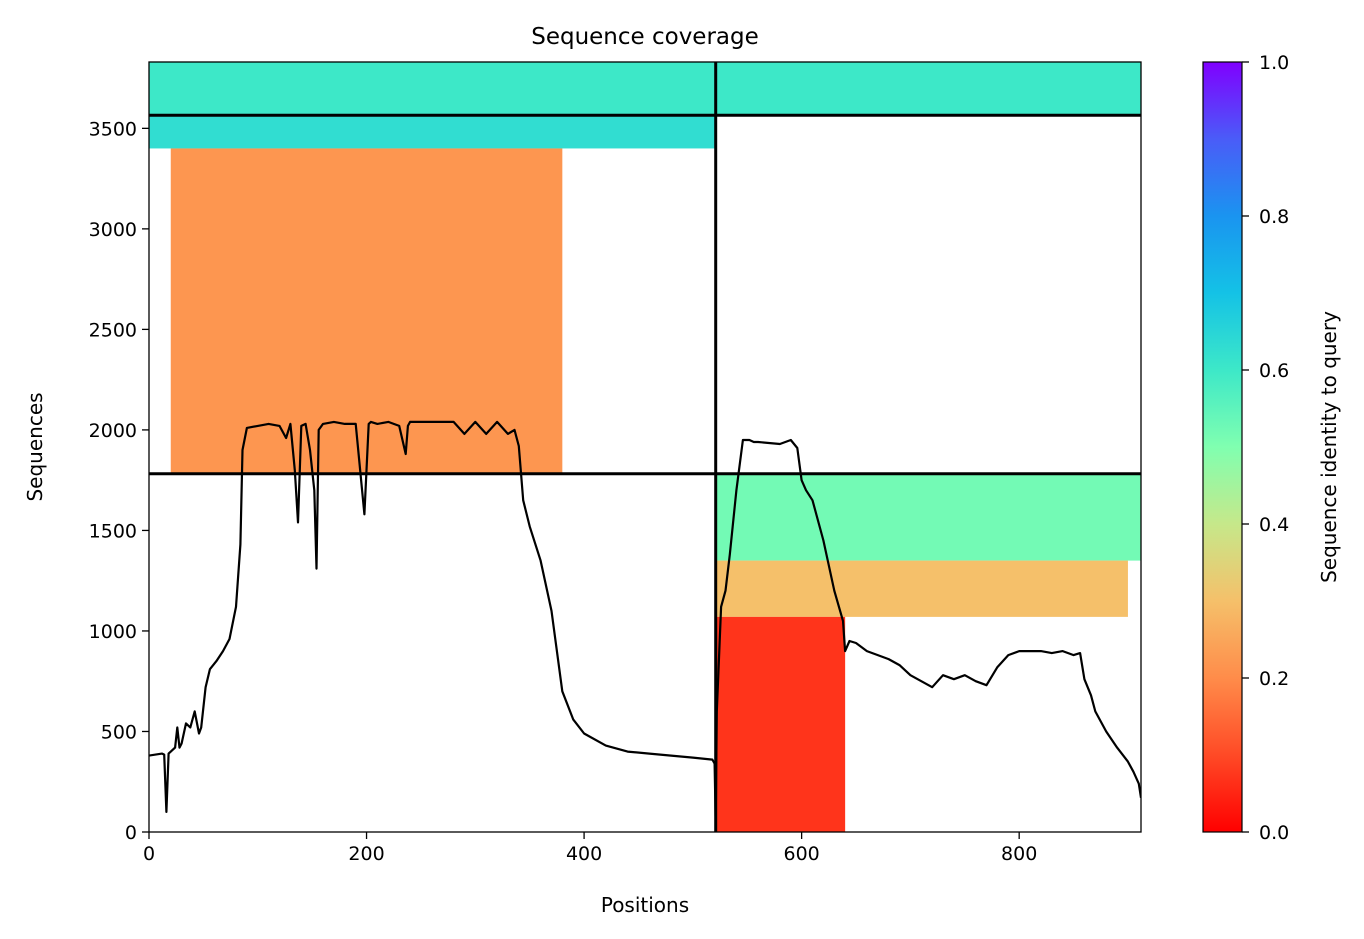 This screenshot has width=1364, height=939. Describe the element at coordinates (113, 531) in the screenshot. I see `y-tick-label: 1500` at that location.